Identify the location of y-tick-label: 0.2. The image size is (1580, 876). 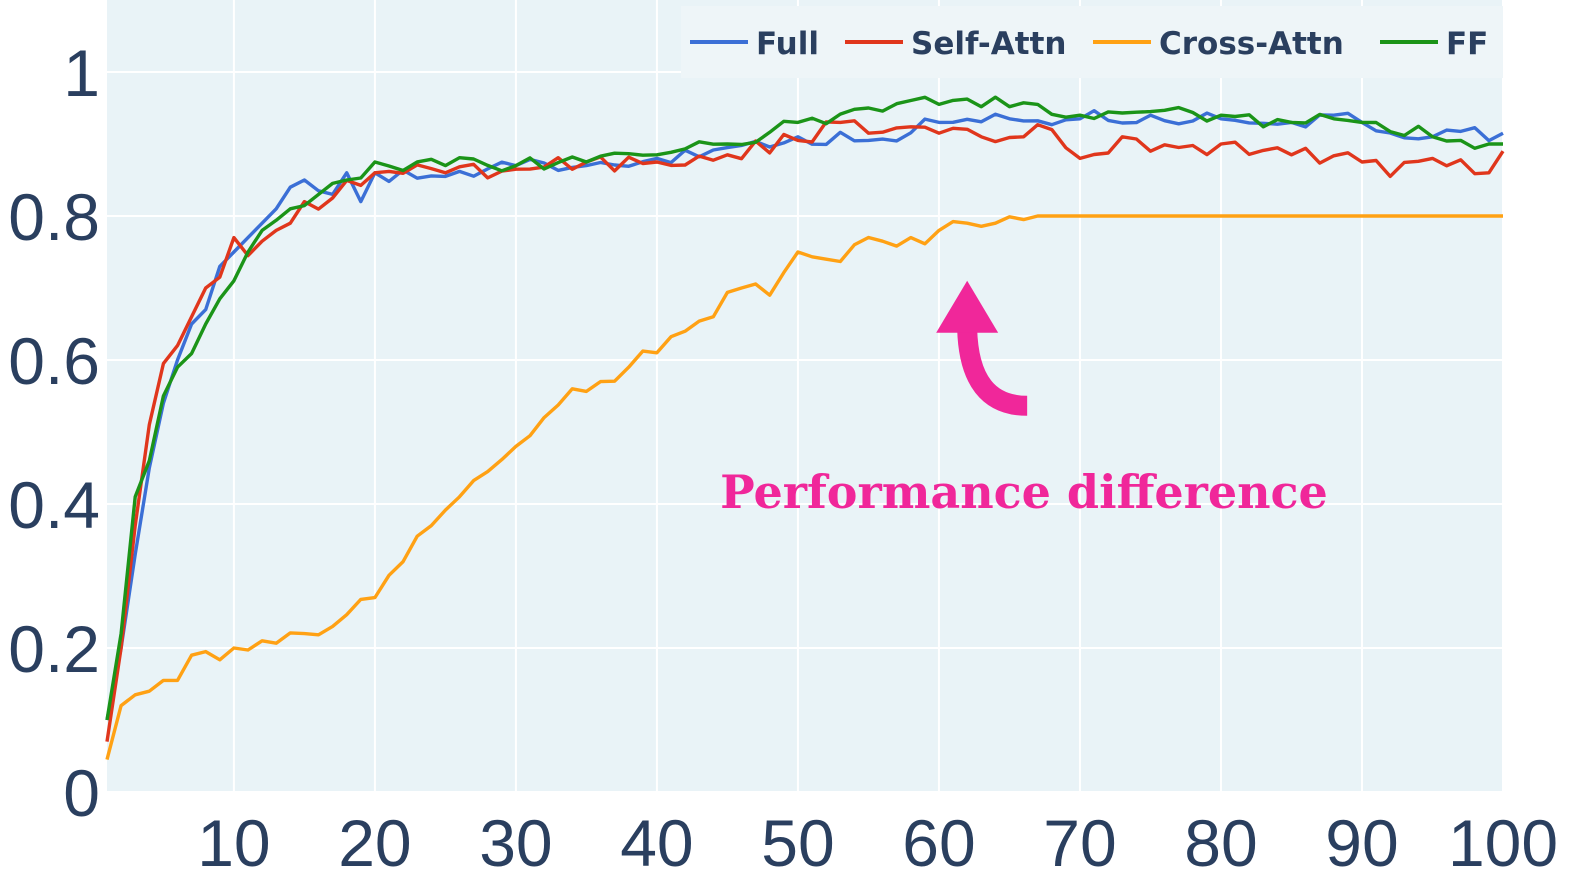
(54, 649).